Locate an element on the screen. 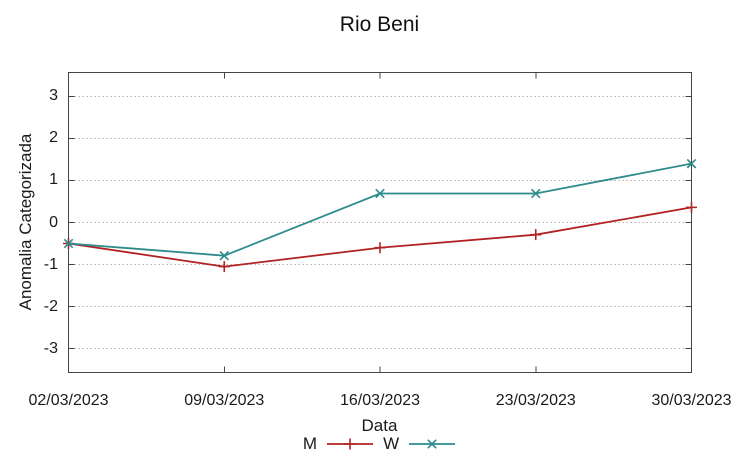 The image size is (753, 459). y-tick-label: 0 is located at coordinates (53, 222).